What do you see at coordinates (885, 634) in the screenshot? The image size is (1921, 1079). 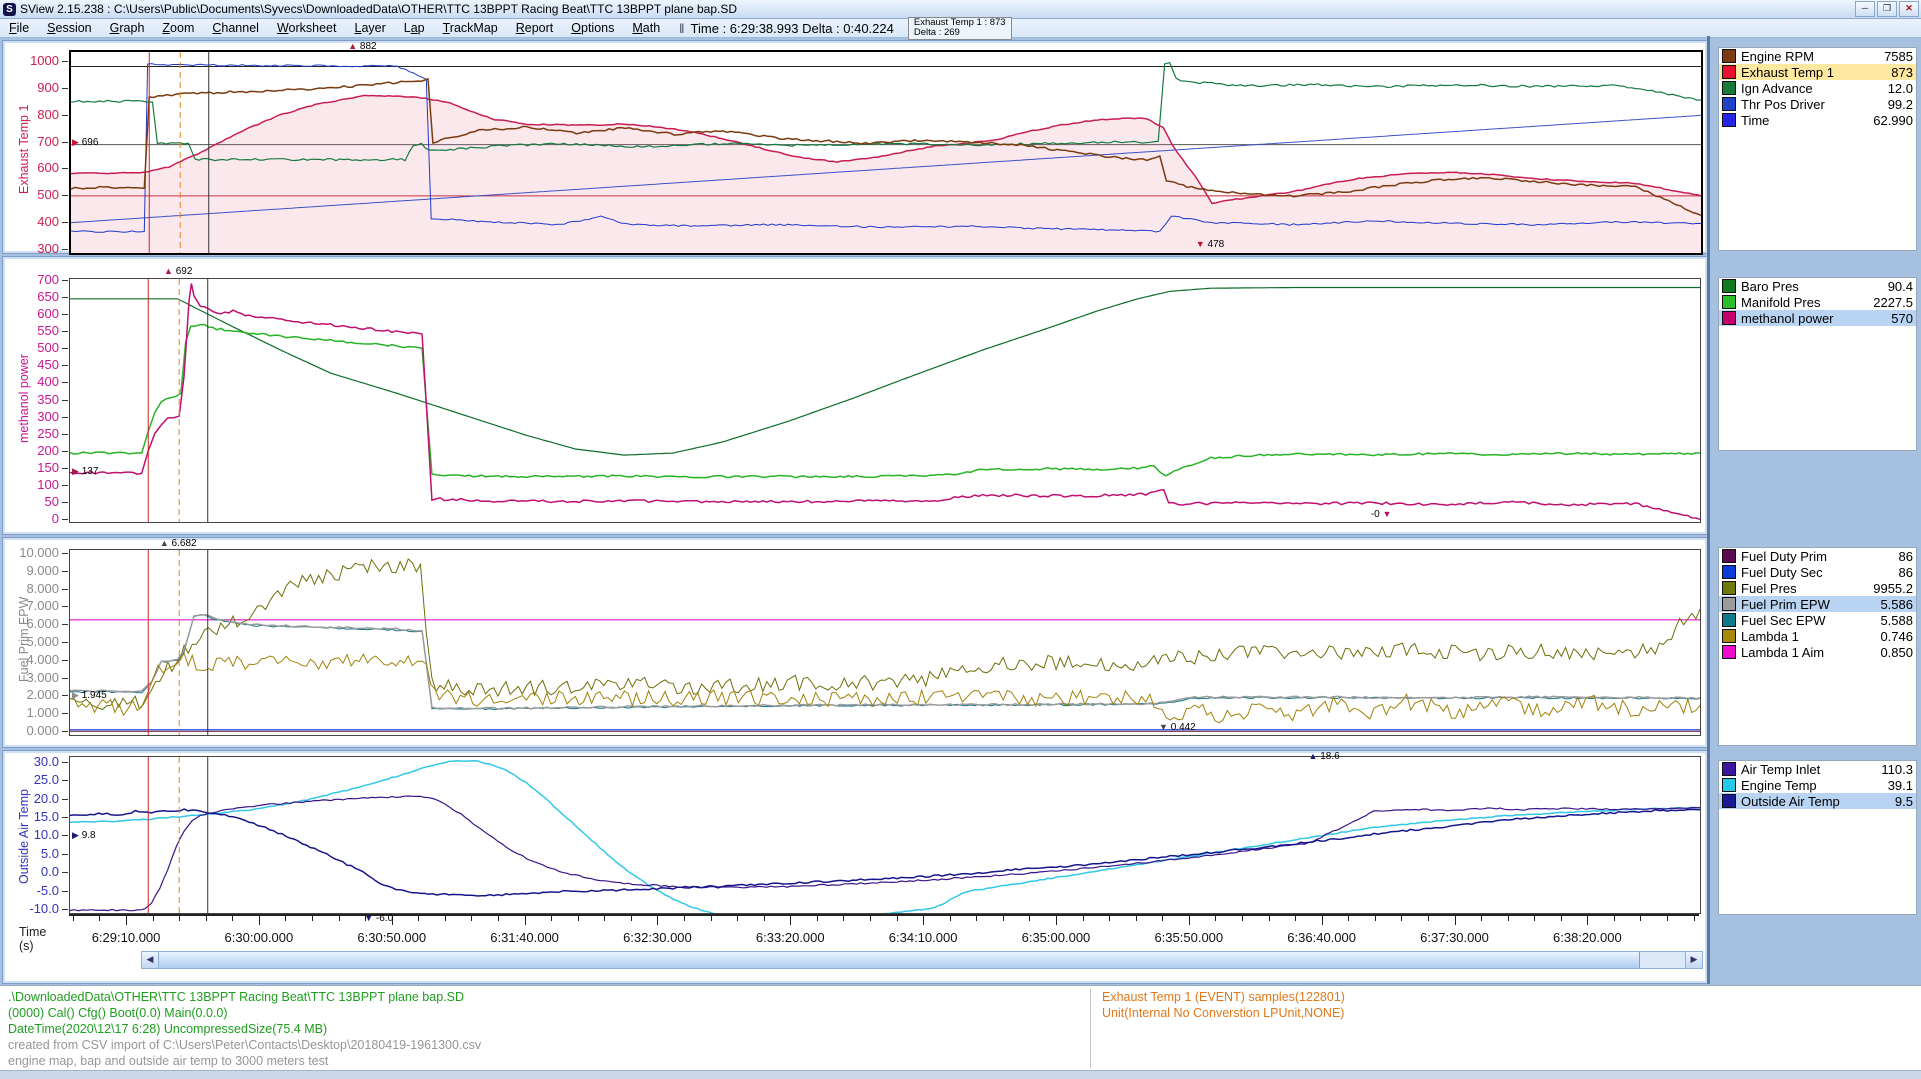 I see `trace-fuel-pres` at bounding box center [885, 634].